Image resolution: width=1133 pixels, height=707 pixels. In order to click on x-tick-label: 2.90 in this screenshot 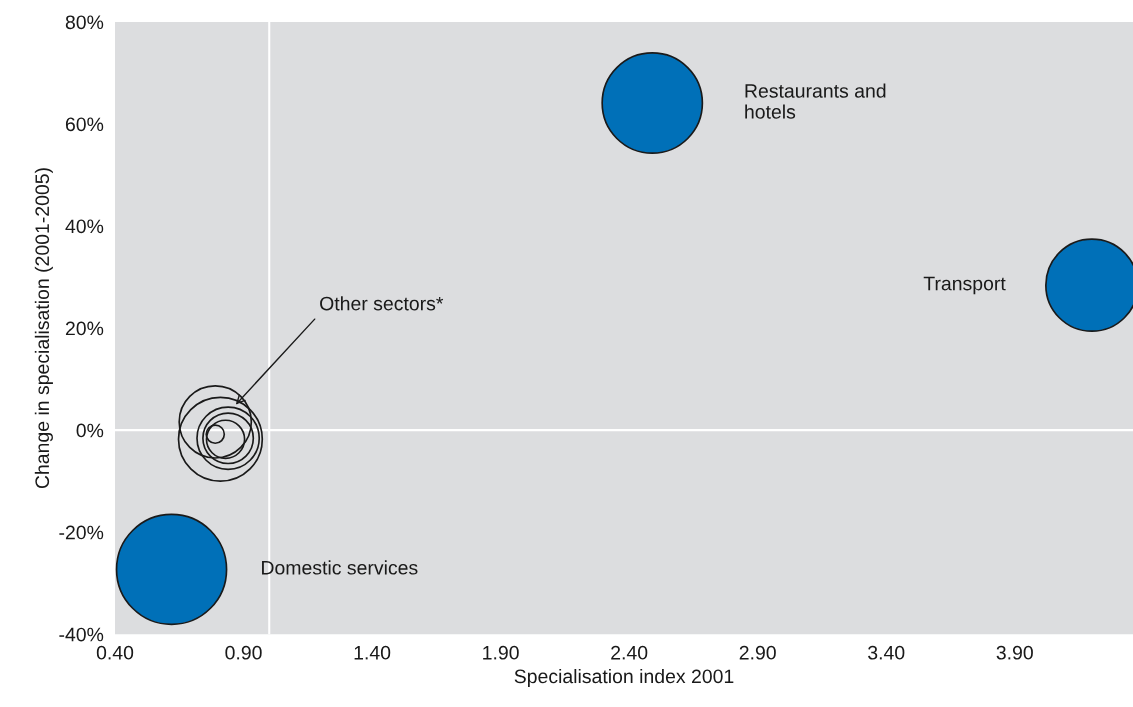, I will do `click(757, 652)`.